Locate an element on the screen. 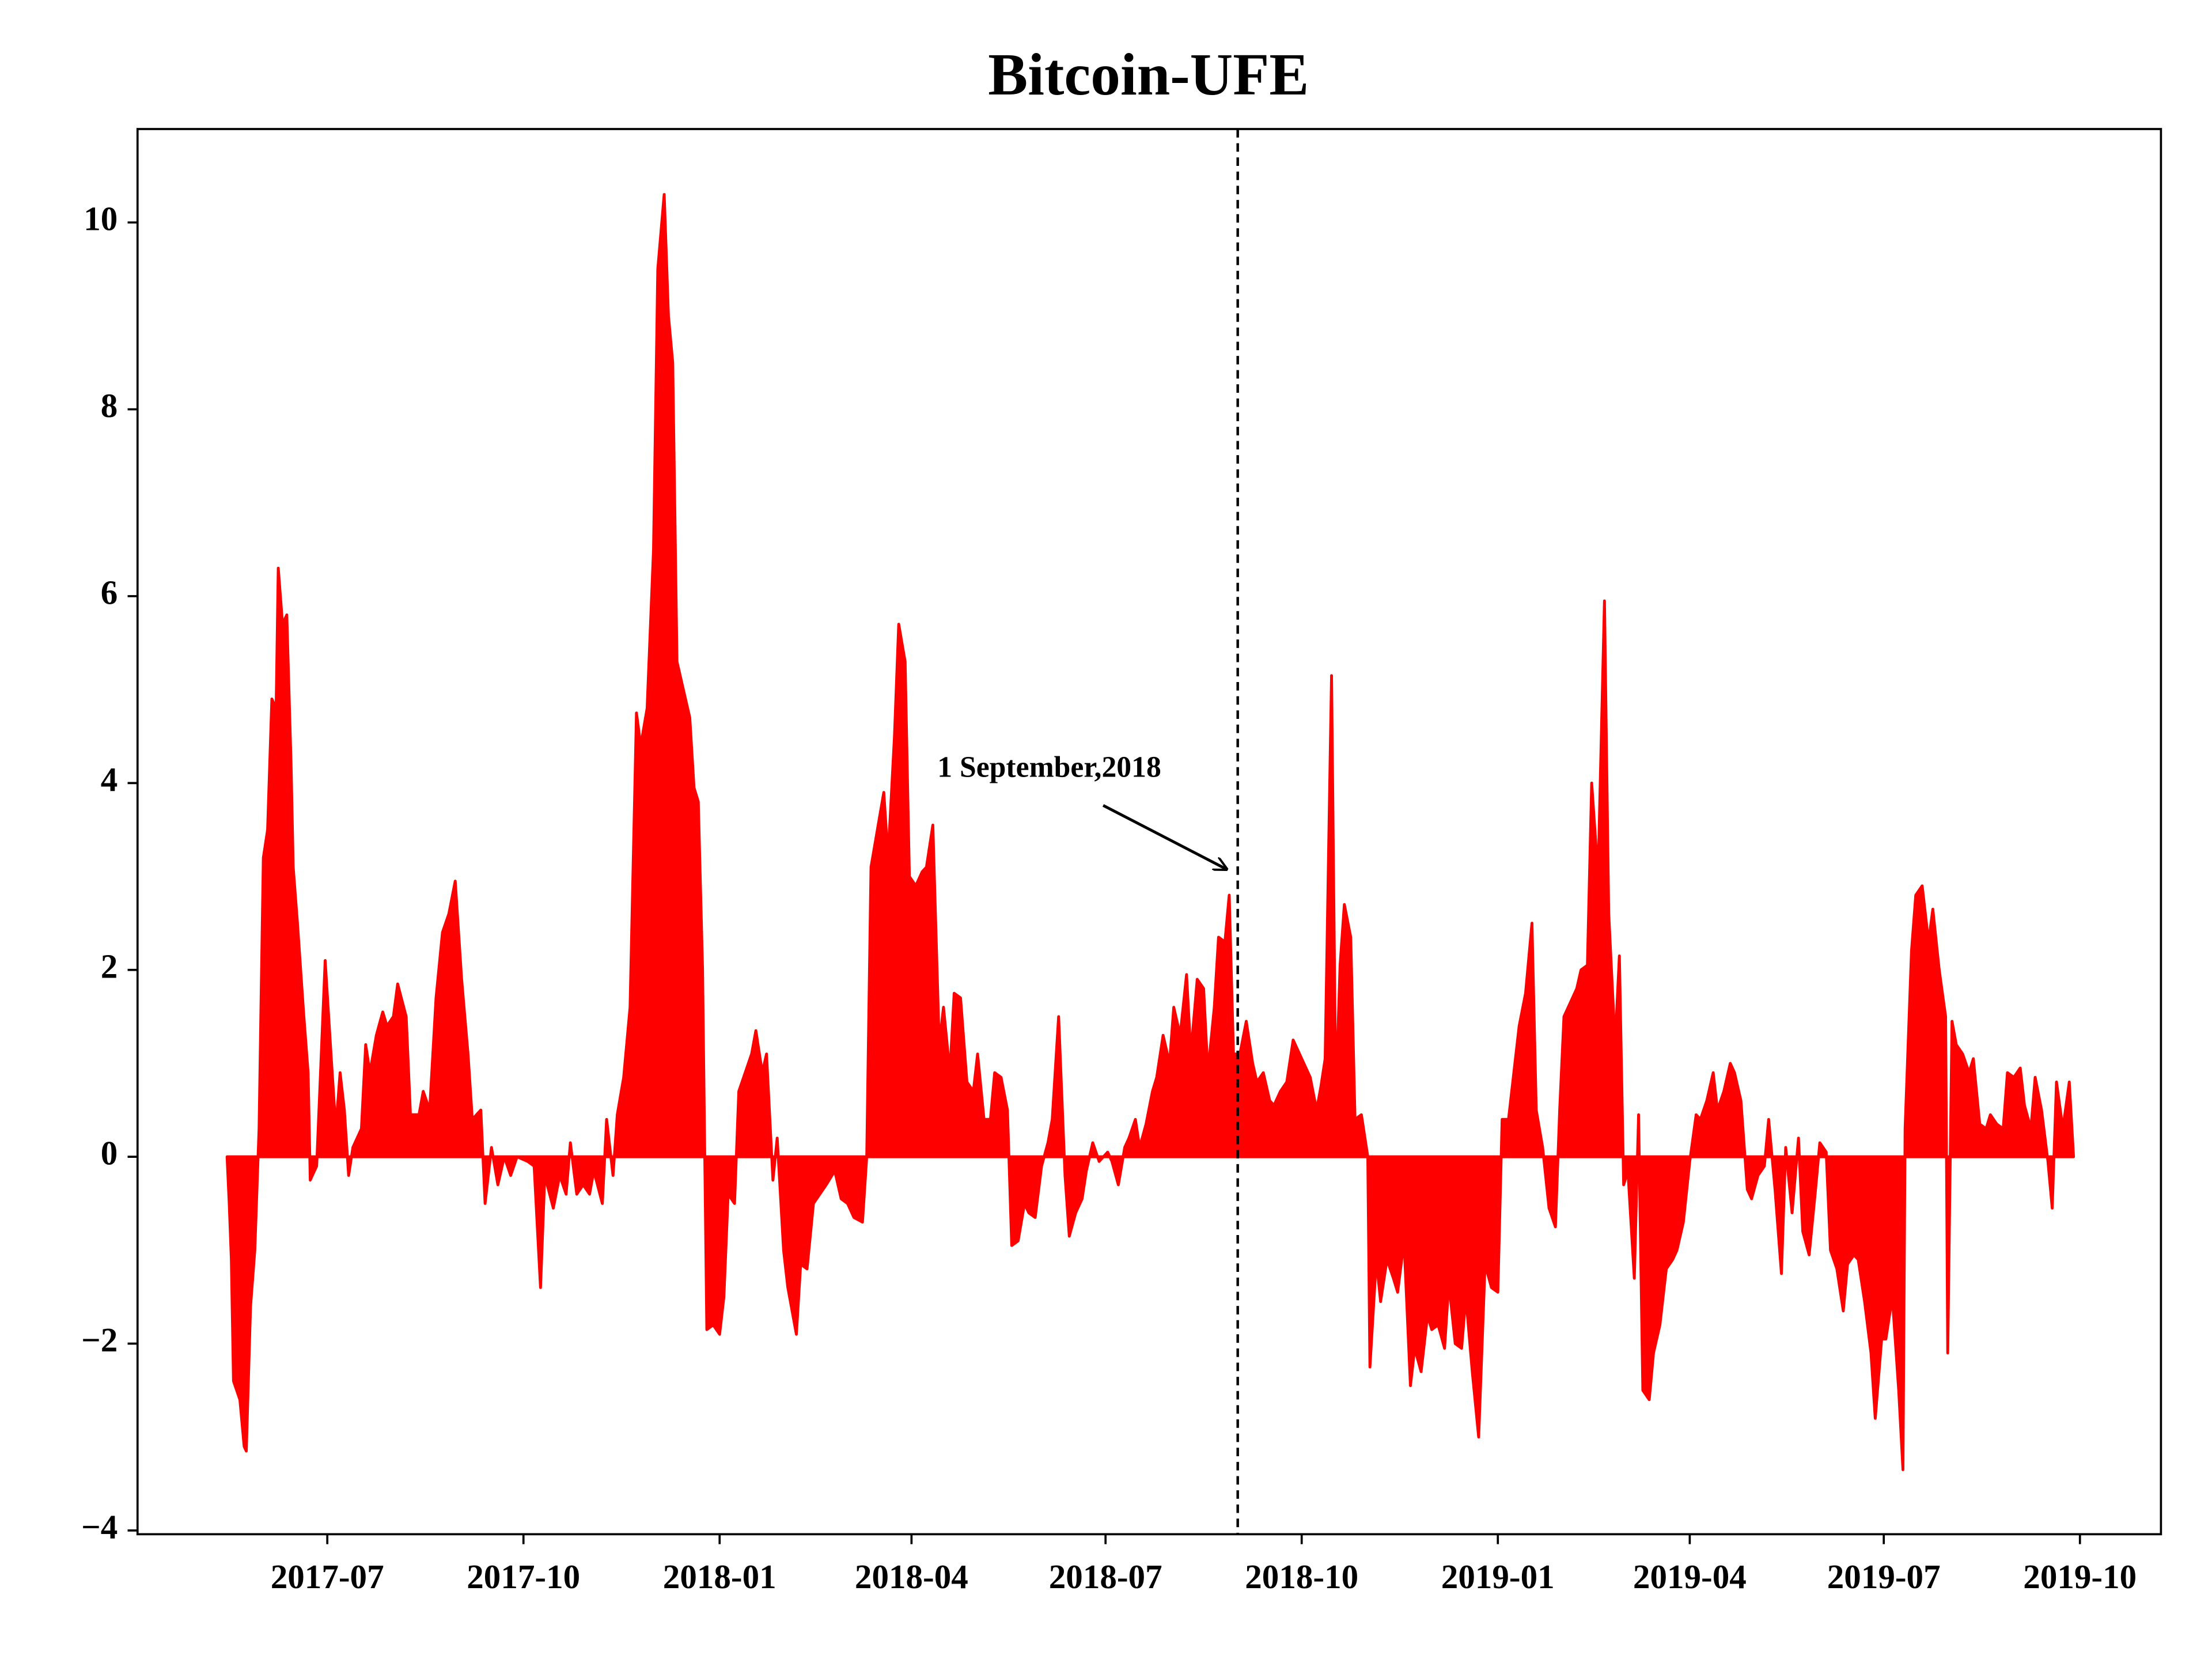 The width and height of the screenshot is (2212, 1659). y-tick-label: 6 is located at coordinates (109, 593).